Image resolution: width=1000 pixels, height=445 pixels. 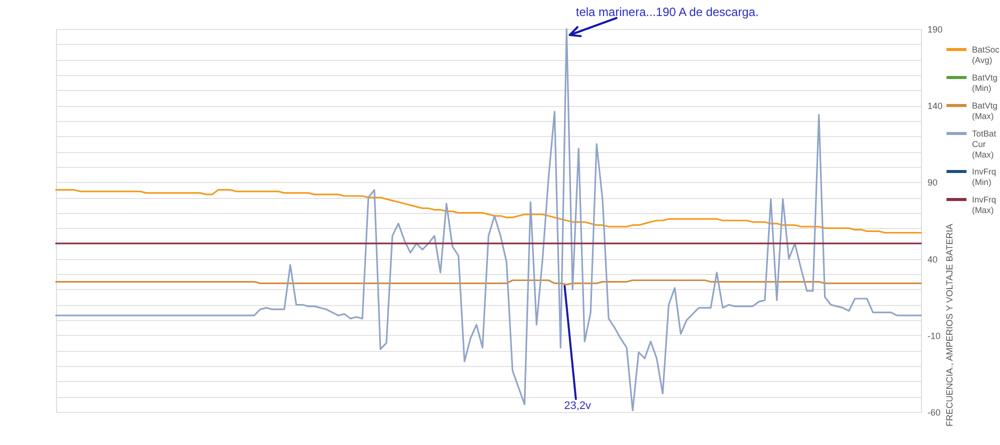 What do you see at coordinates (985, 110) in the screenshot?
I see `legend-label: BatVtg (Max)` at bounding box center [985, 110].